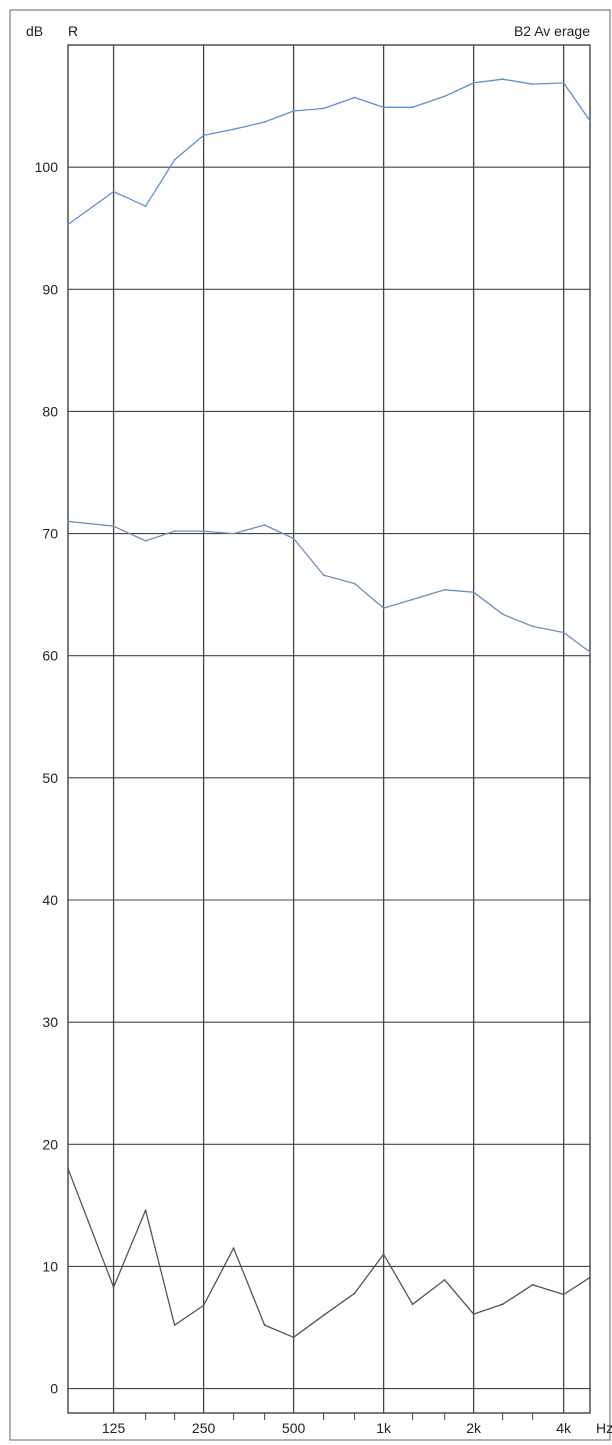 The image size is (612, 1445). What do you see at coordinates (47, 167) in the screenshot?
I see `y-tick-label: 100` at bounding box center [47, 167].